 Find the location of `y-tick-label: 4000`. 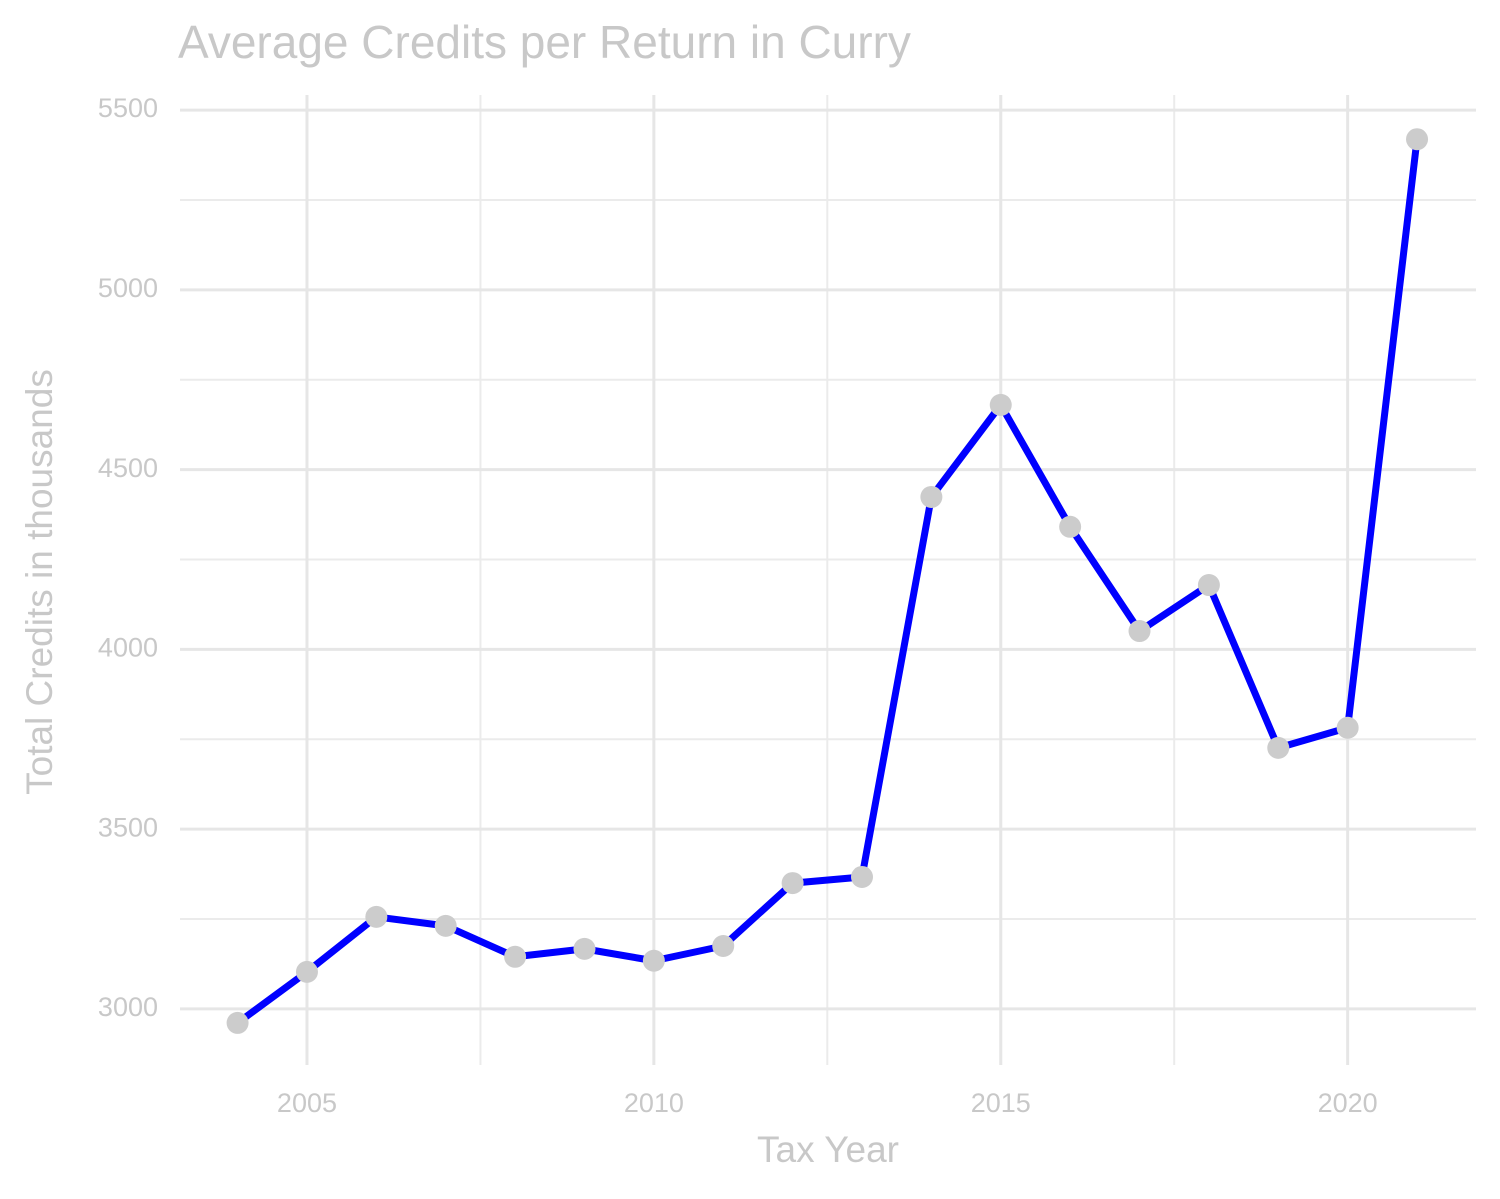

y-tick-label: 4000 is located at coordinates (128, 648).